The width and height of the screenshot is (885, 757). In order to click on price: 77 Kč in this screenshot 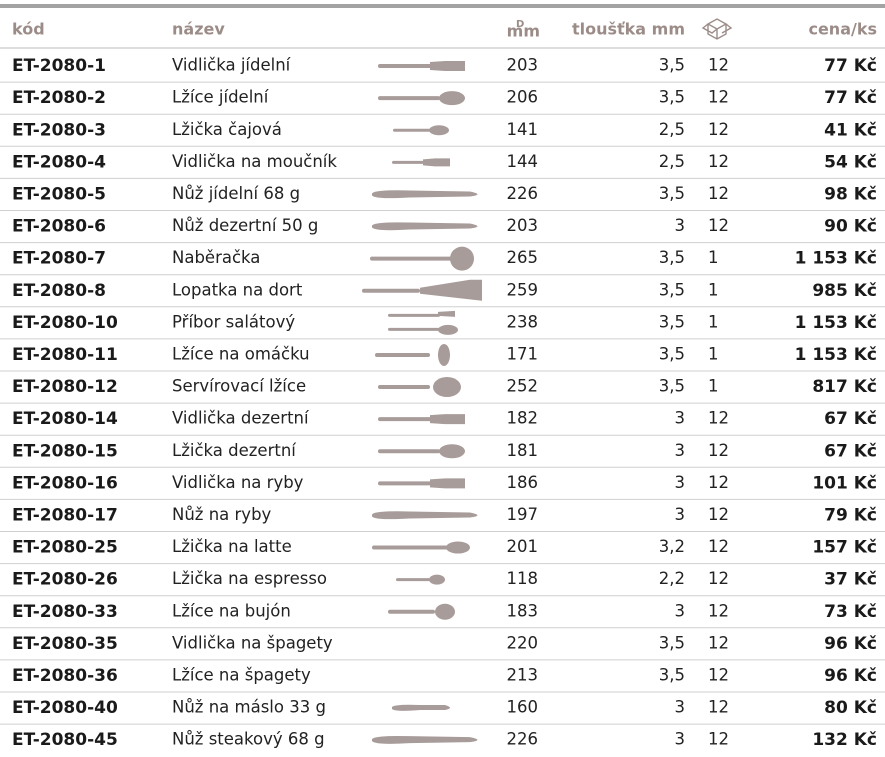, I will do `click(850, 66)`.